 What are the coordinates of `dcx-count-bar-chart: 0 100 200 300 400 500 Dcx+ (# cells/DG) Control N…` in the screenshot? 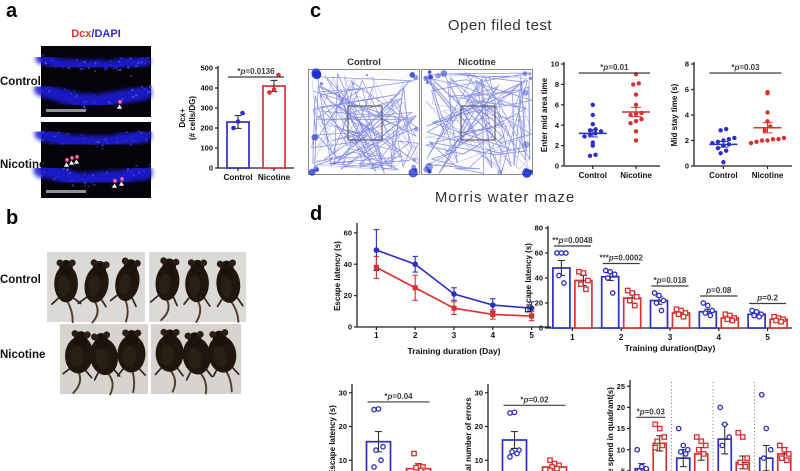 It's located at (236, 123).